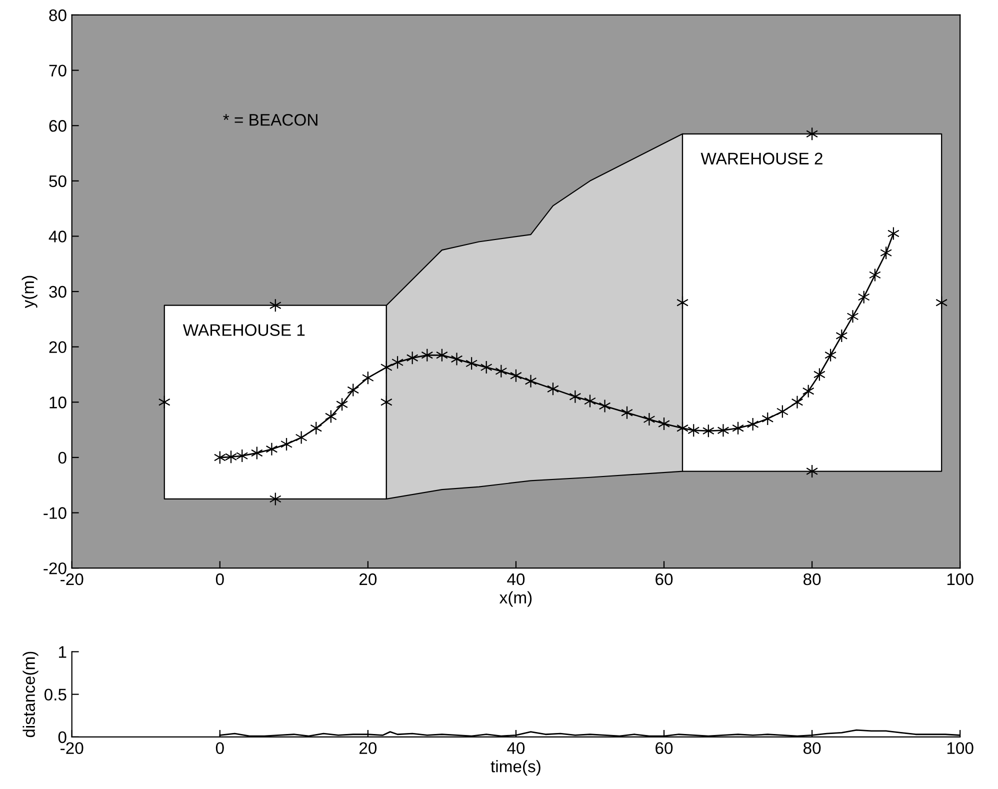  Describe the element at coordinates (55, 568) in the screenshot. I see `y-tick-label: -20` at that location.